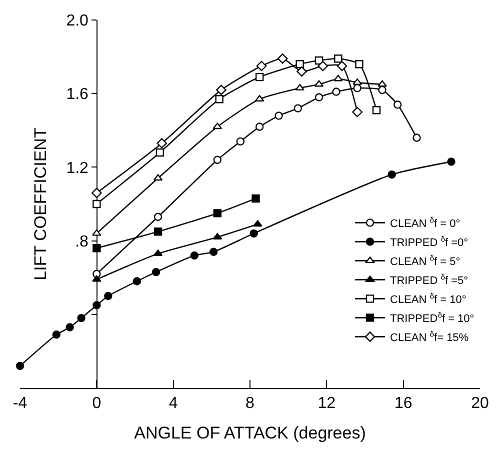 The height and width of the screenshot is (458, 500). I want to click on x-tick-label: 16, so click(403, 403).